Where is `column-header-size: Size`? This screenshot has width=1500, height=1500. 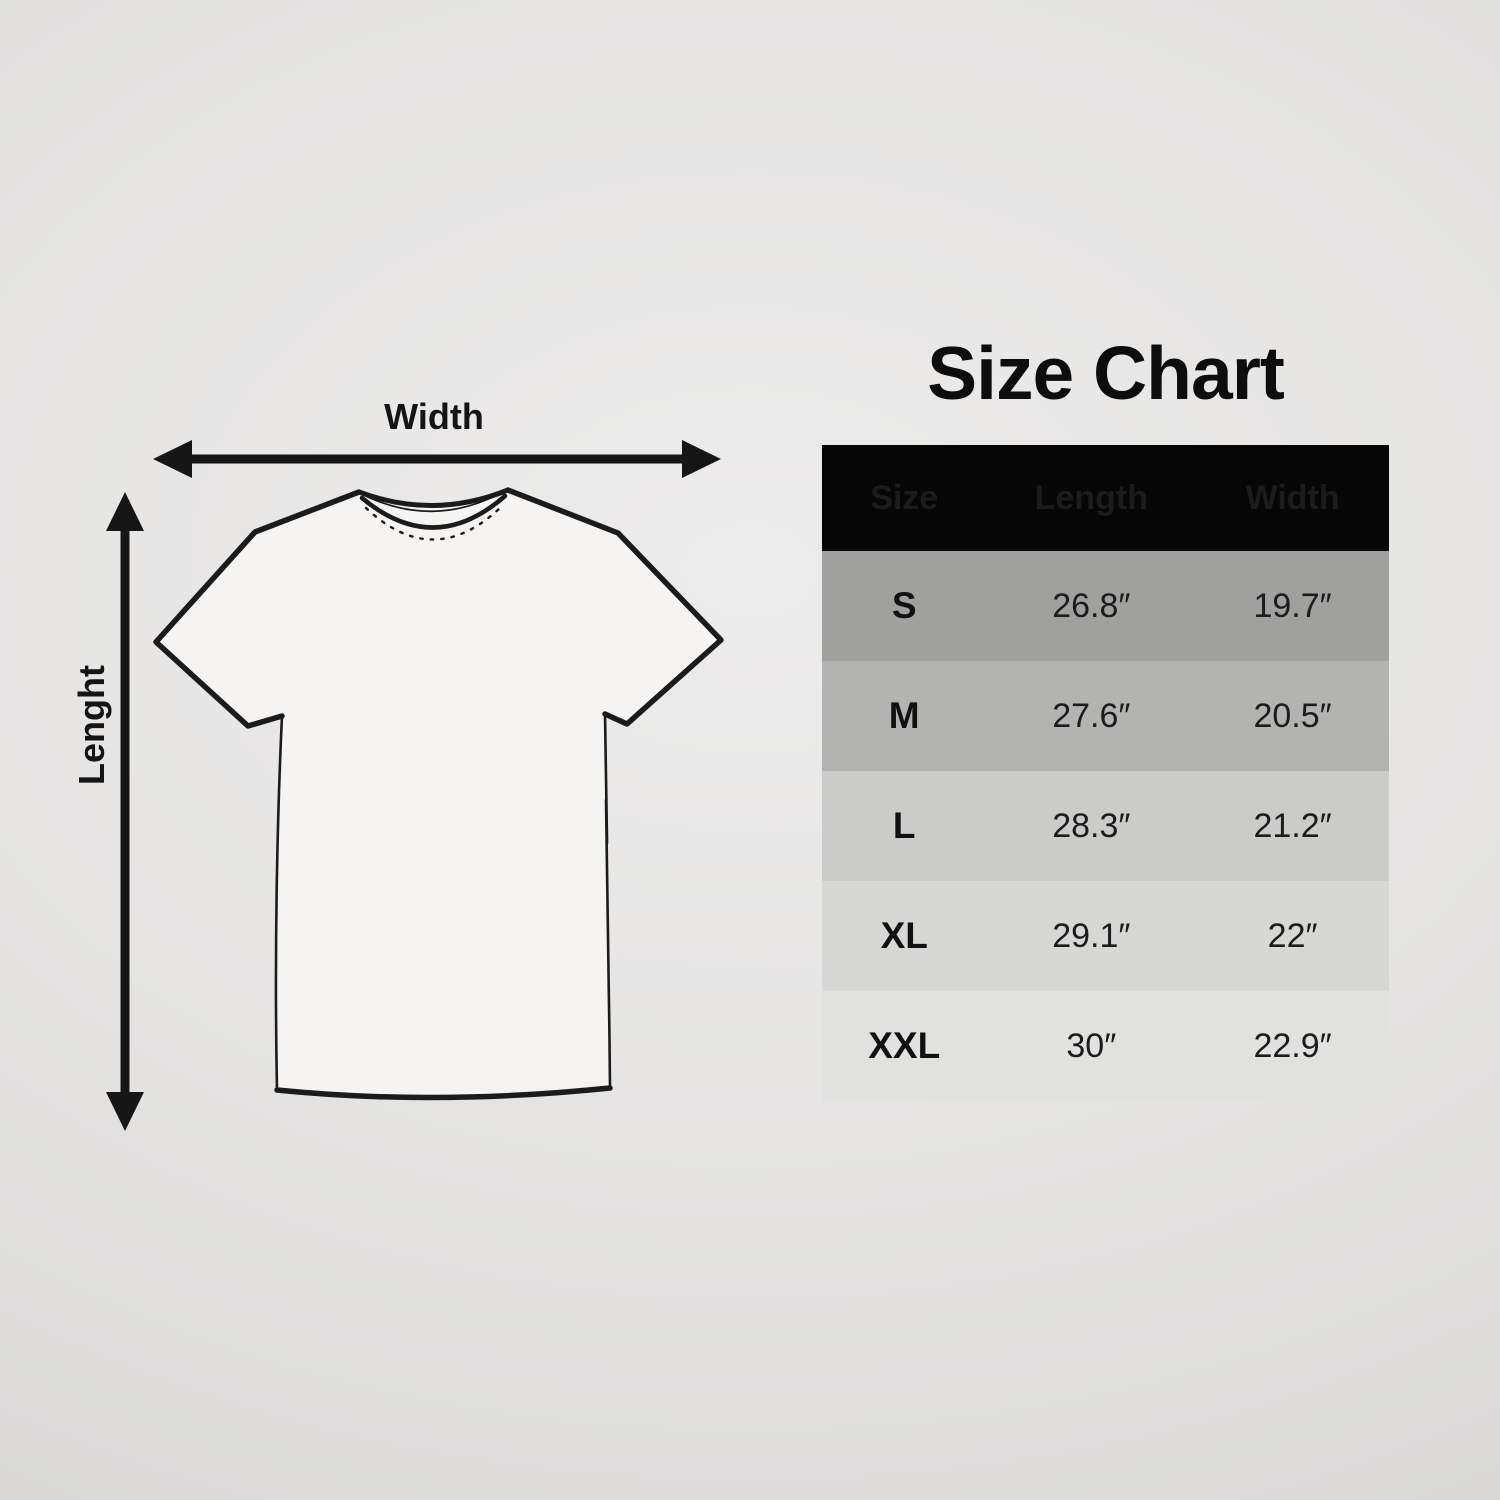 column-header-size: Size is located at coordinates (904, 497).